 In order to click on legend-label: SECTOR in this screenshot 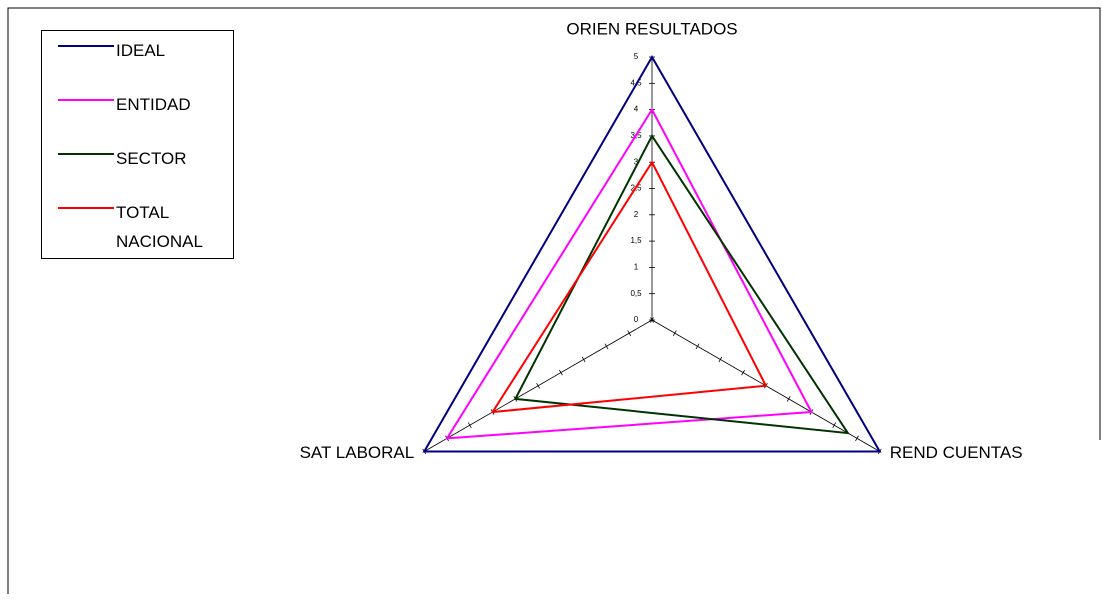, I will do `click(151, 158)`.